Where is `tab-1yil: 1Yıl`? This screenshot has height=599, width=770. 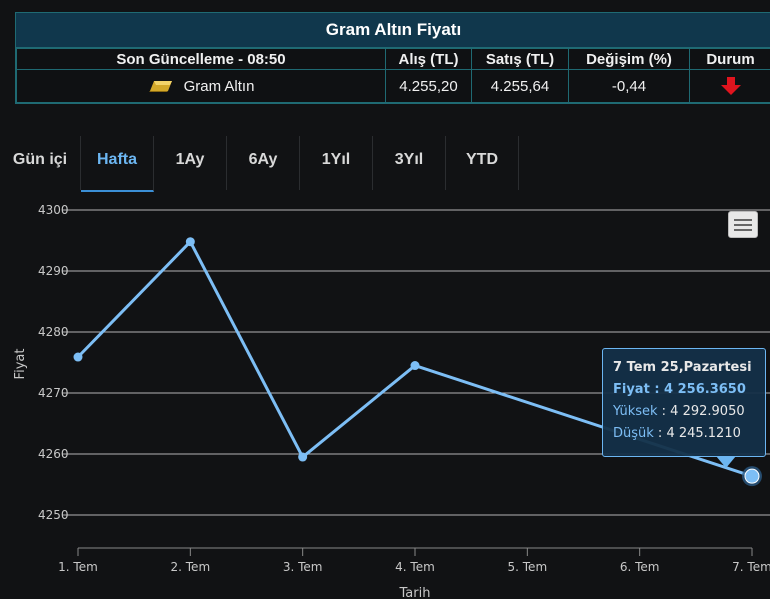 tab-1yil: 1Yıl is located at coordinates (336, 163).